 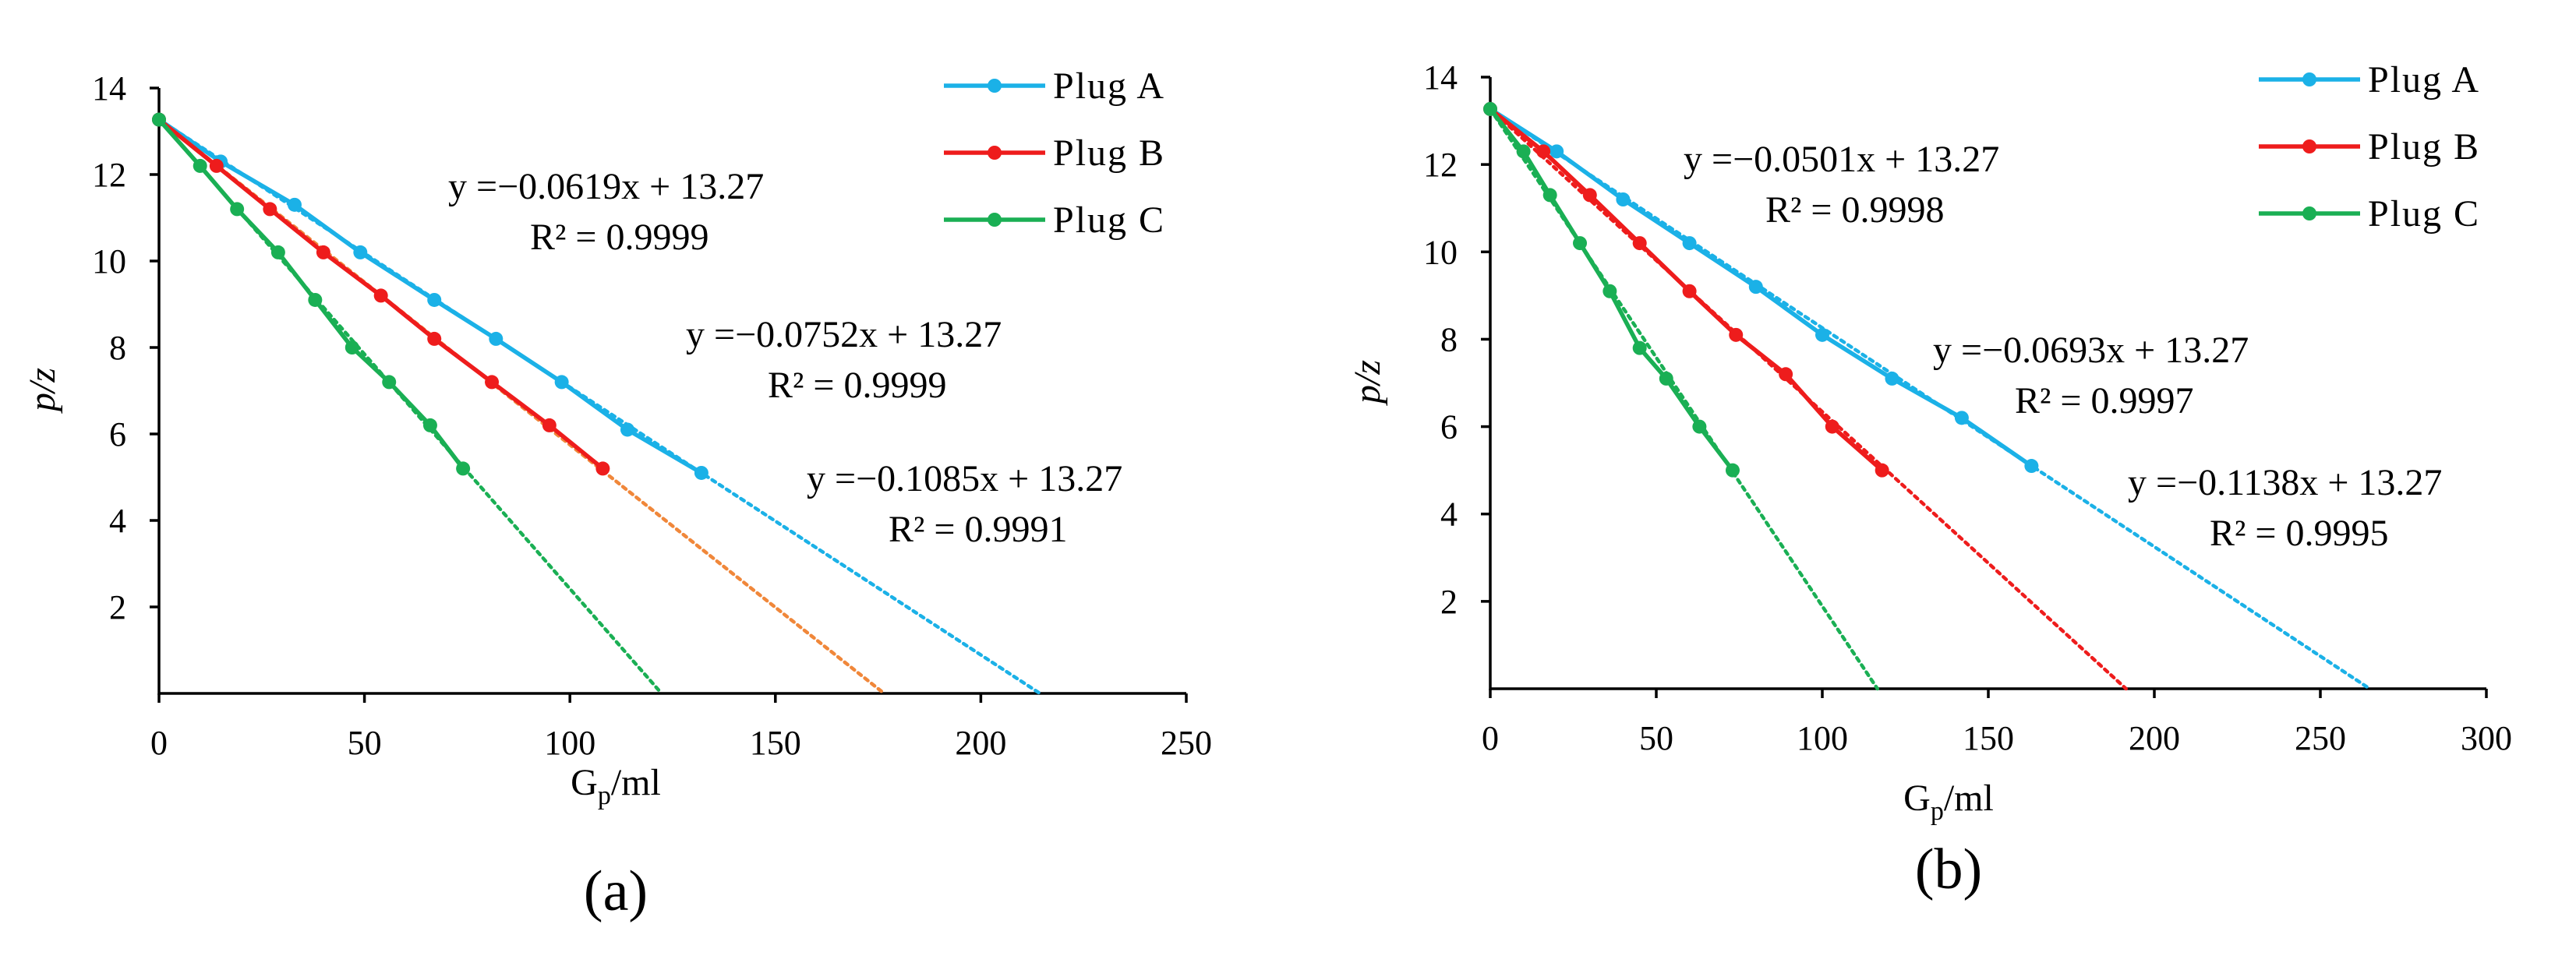 I want to click on panel-label: (b), so click(x=1948, y=870).